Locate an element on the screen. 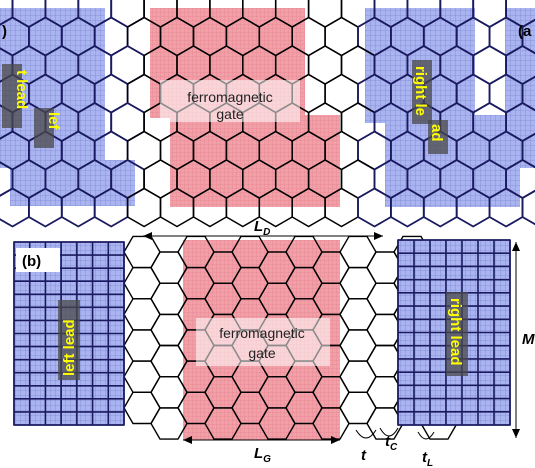  panel-a-label-right: (a is located at coordinates (525, 31).